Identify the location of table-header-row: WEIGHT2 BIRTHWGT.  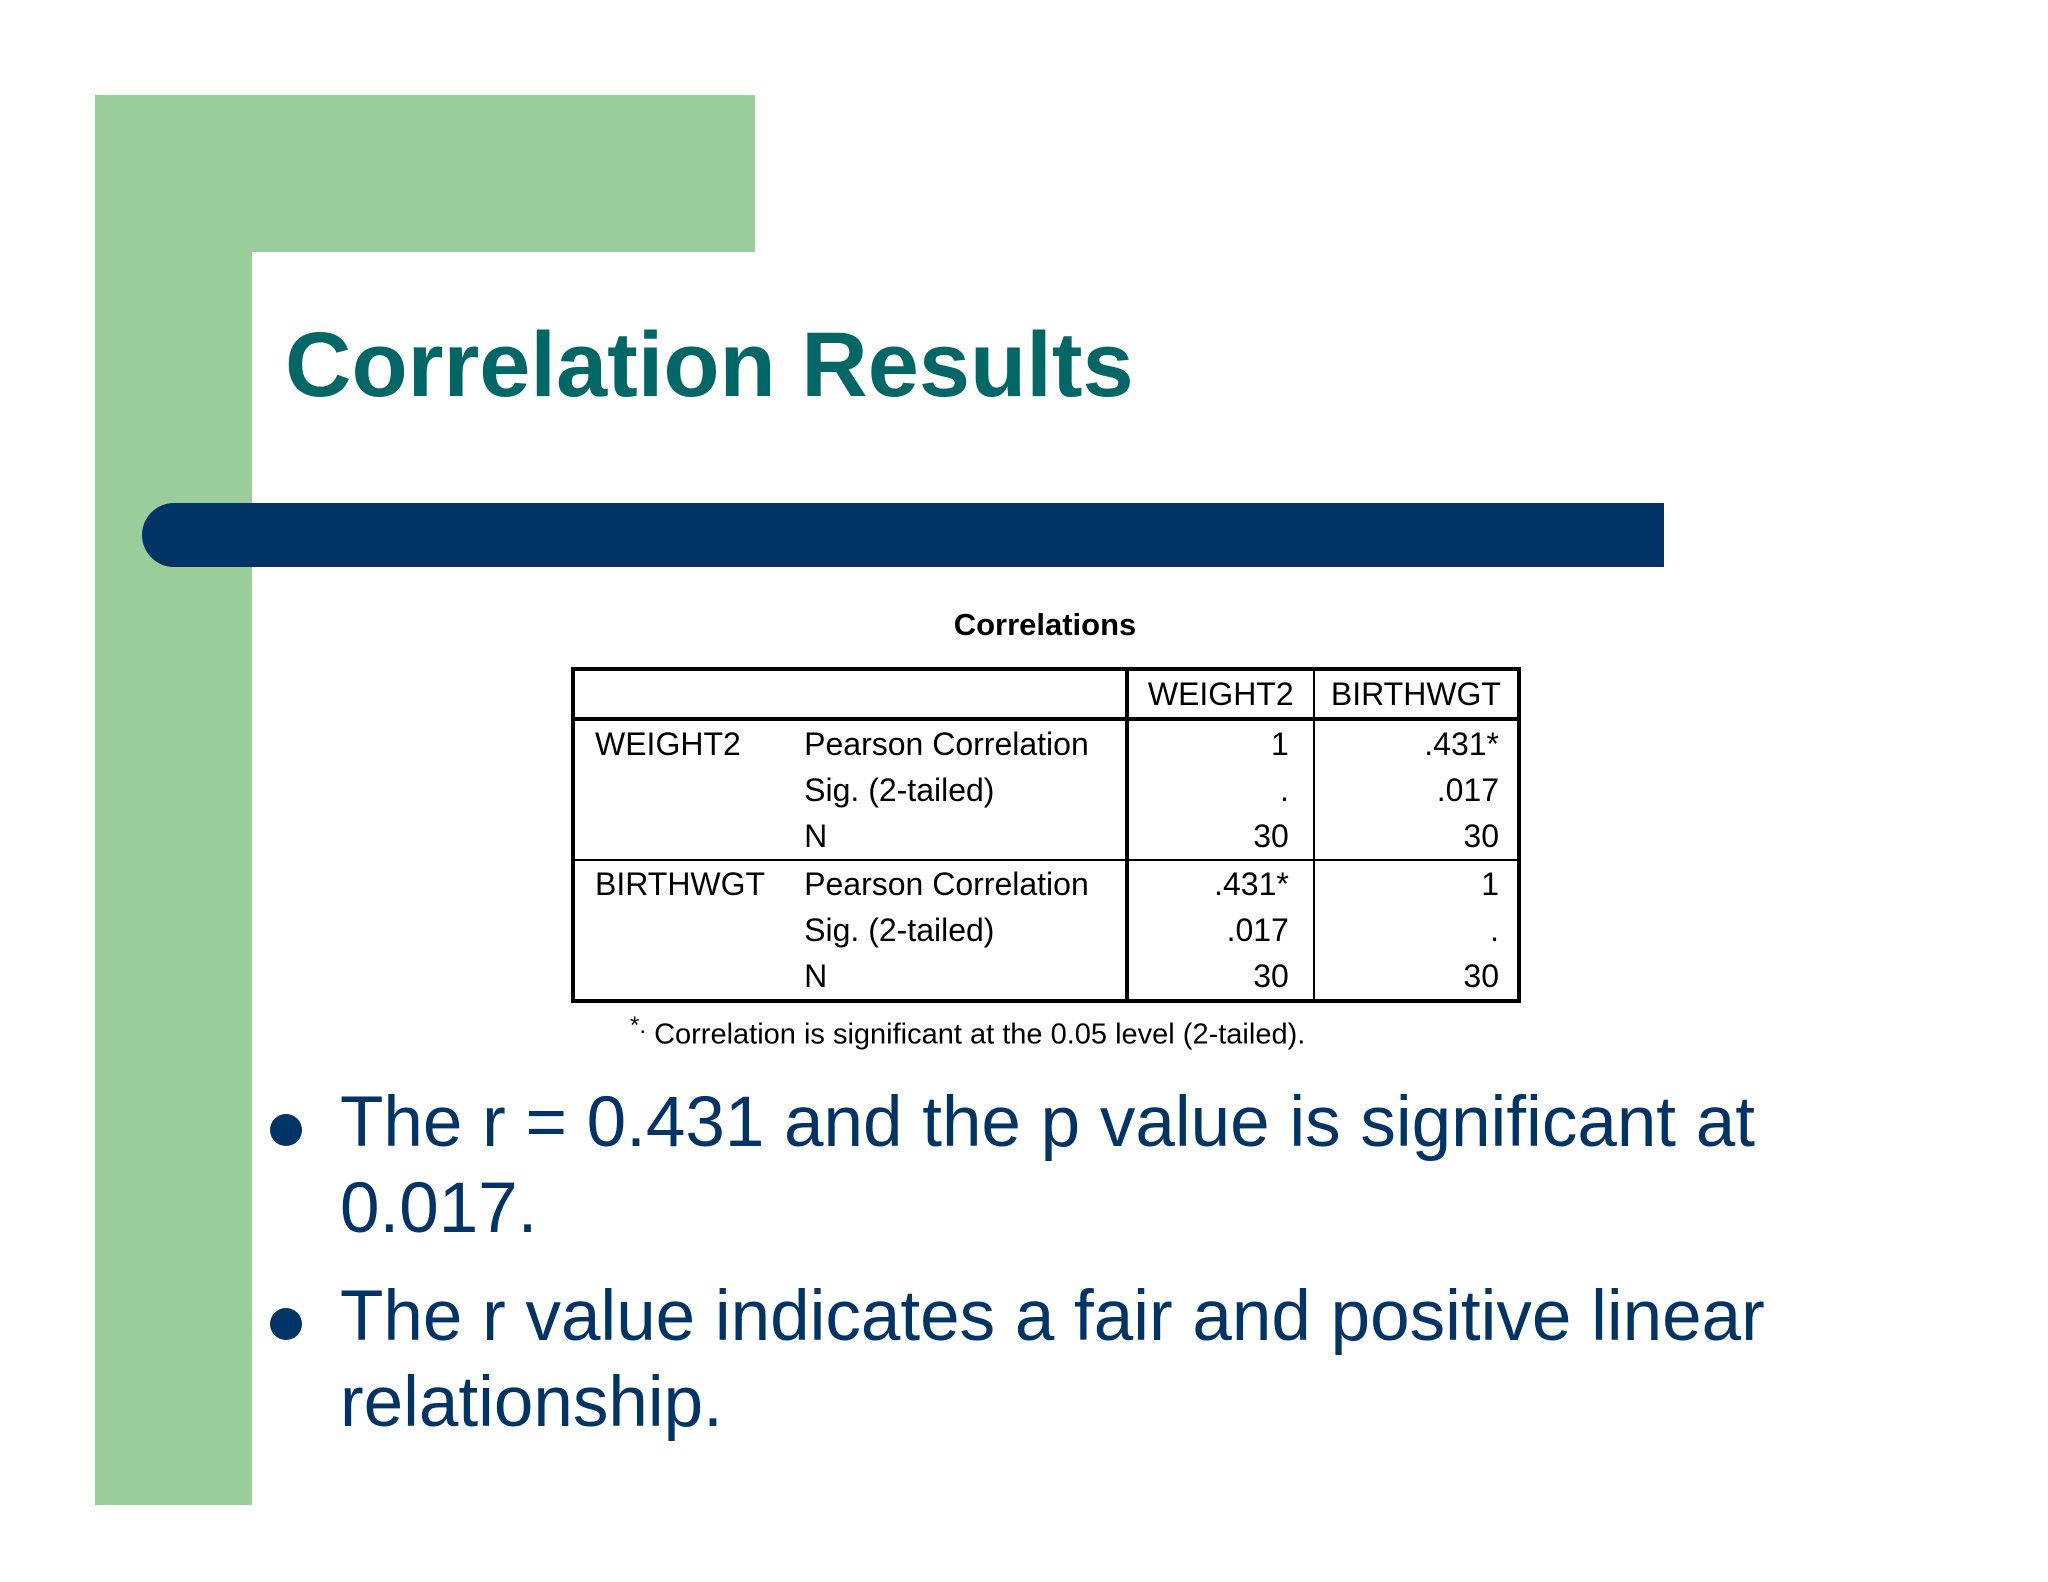
(1046, 695).